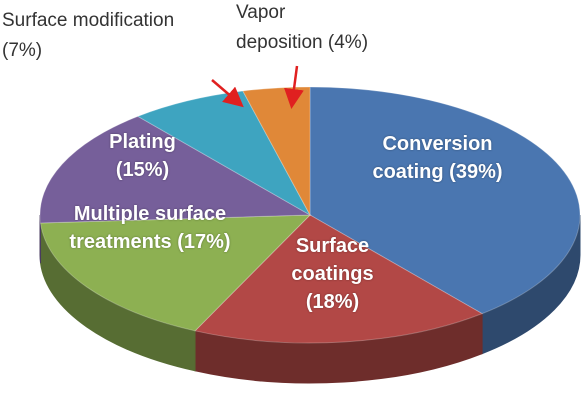 The height and width of the screenshot is (405, 586). I want to click on category-name: Surface modification, so click(88, 20).